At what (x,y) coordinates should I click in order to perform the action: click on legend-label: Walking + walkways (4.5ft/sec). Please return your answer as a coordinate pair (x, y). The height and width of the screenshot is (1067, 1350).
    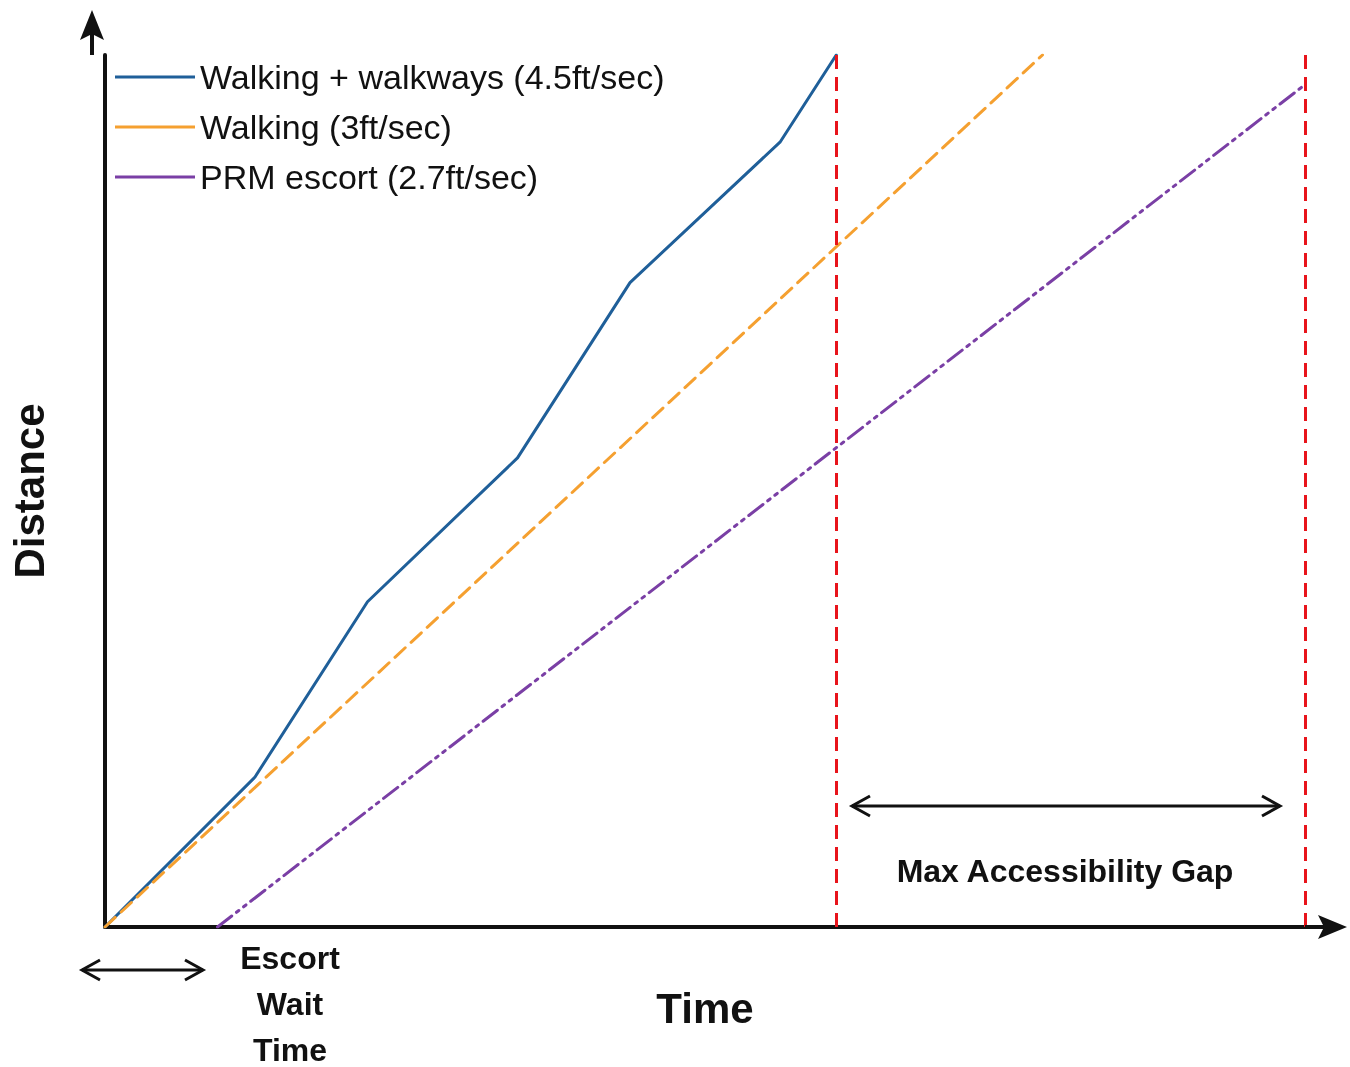
    Looking at the image, I should click on (432, 77).